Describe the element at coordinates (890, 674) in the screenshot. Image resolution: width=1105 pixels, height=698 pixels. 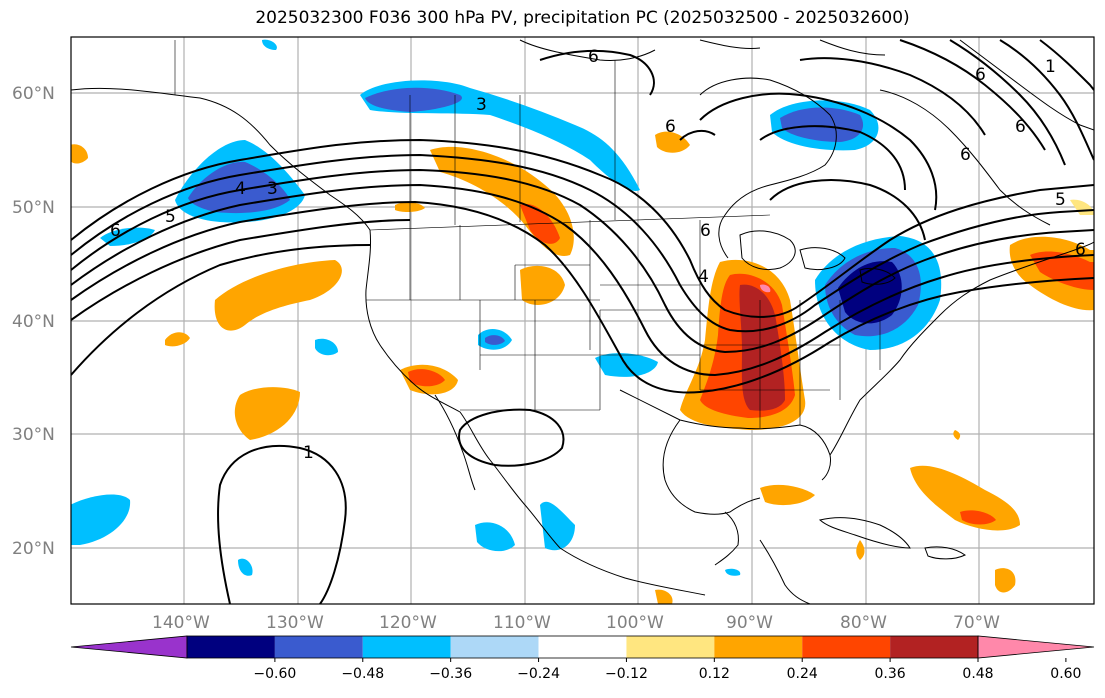
I see `colorbar-tick-label: 0.36` at that location.